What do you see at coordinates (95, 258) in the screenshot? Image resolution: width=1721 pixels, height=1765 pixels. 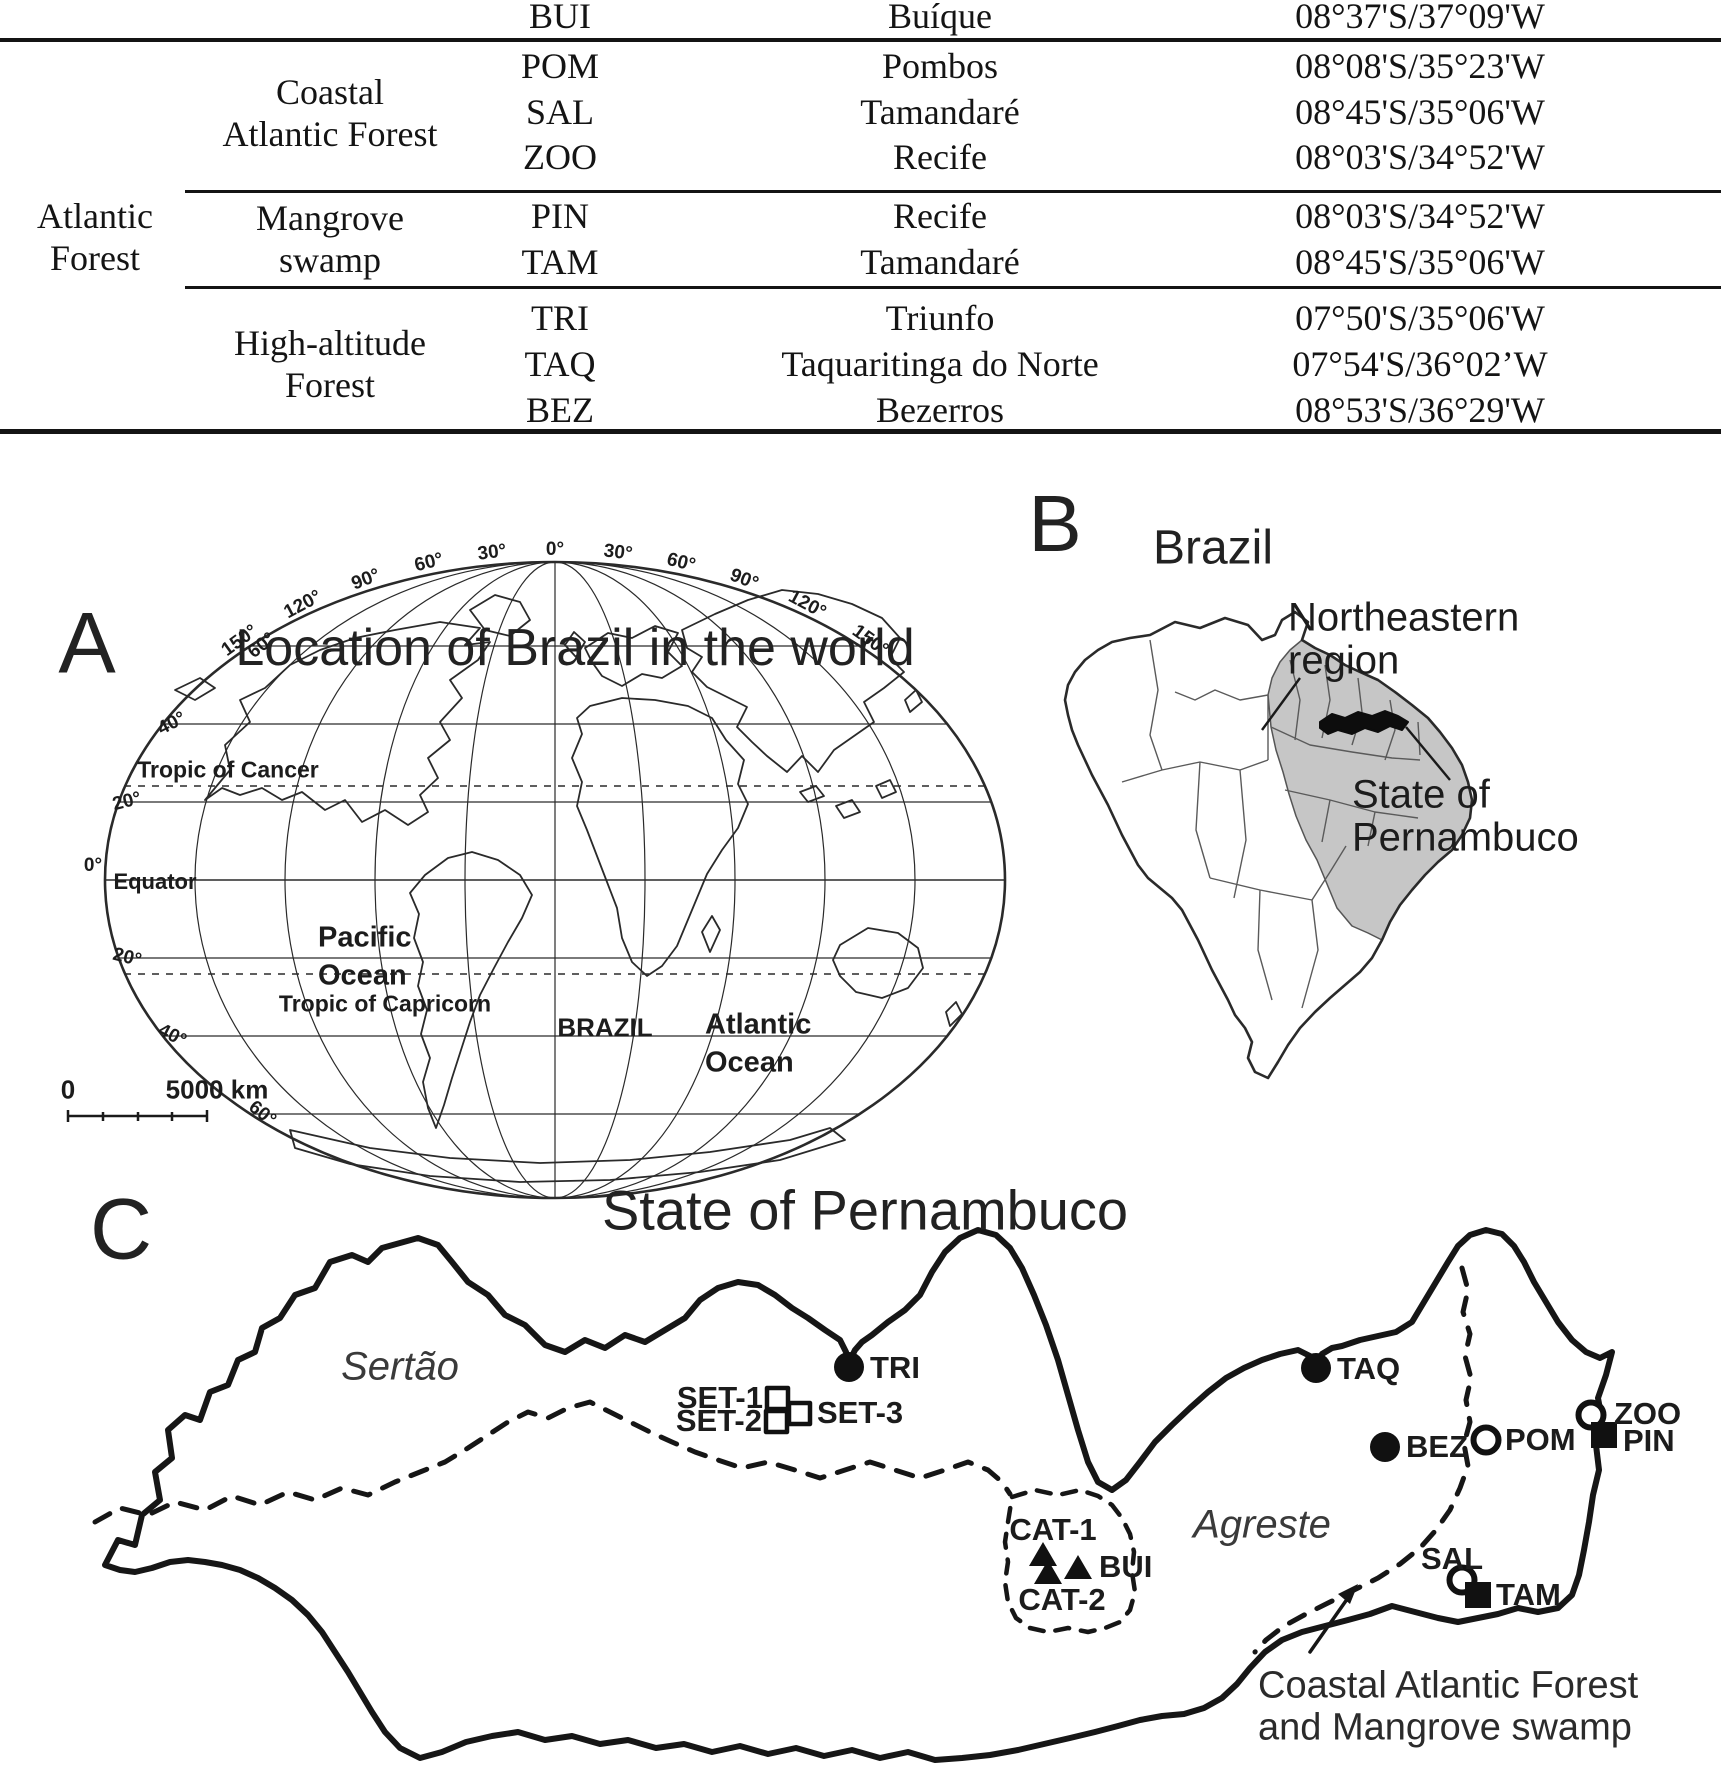 I see `biome-label: Forest` at bounding box center [95, 258].